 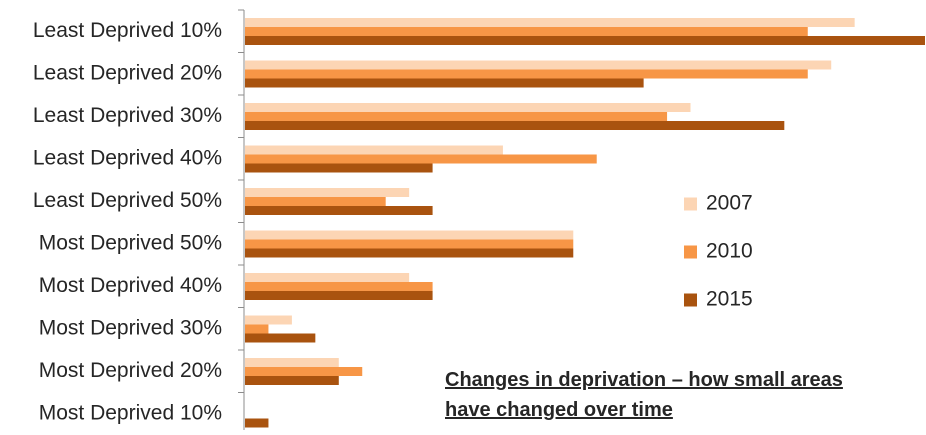 I want to click on category-label: Most Deprived 50%, so click(x=130, y=243).